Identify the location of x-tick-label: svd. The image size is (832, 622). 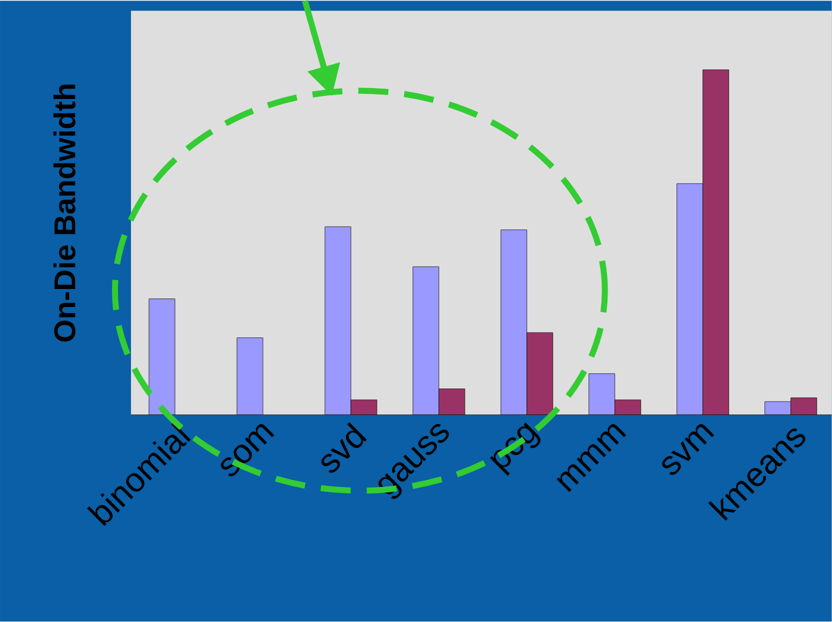
(344, 447).